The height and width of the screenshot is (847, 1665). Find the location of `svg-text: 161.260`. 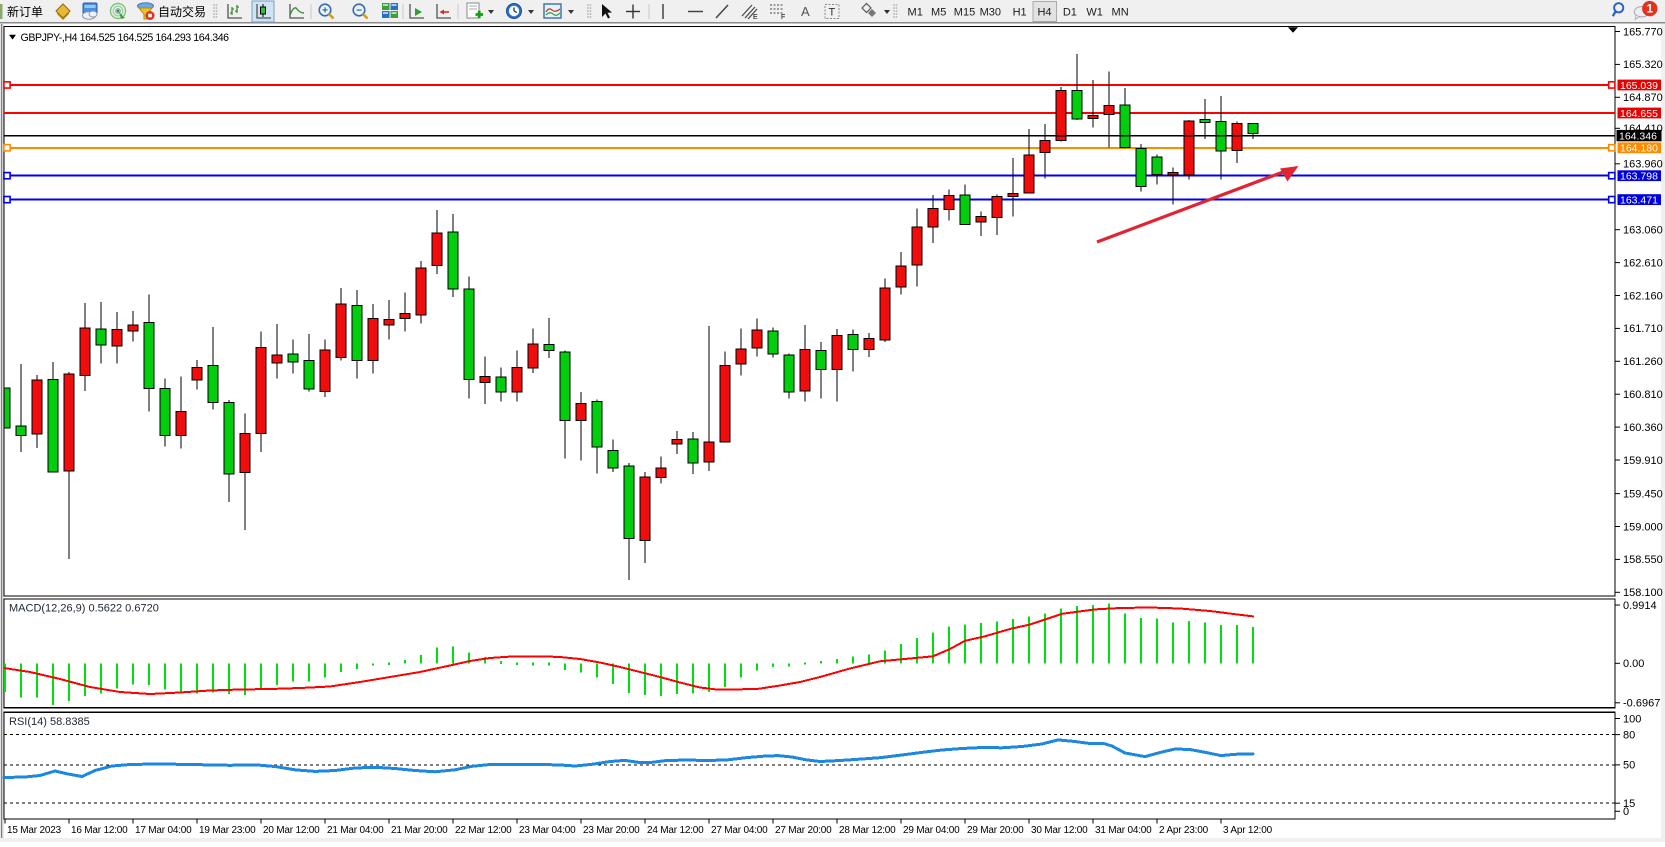

svg-text: 161.260 is located at coordinates (1643, 362).